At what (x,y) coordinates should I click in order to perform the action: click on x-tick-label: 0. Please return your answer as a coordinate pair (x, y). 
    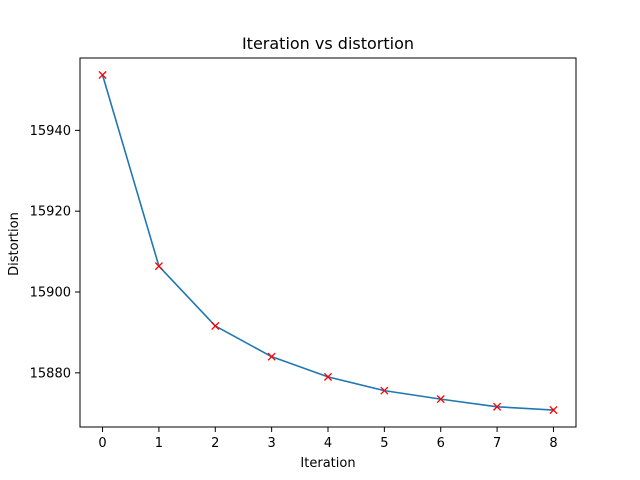
    Looking at the image, I should click on (102, 443).